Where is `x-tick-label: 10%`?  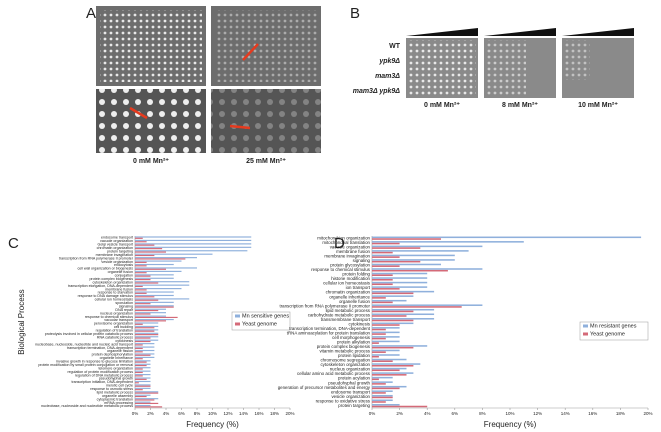 x-tick-label: 10% is located at coordinates (212, 413).